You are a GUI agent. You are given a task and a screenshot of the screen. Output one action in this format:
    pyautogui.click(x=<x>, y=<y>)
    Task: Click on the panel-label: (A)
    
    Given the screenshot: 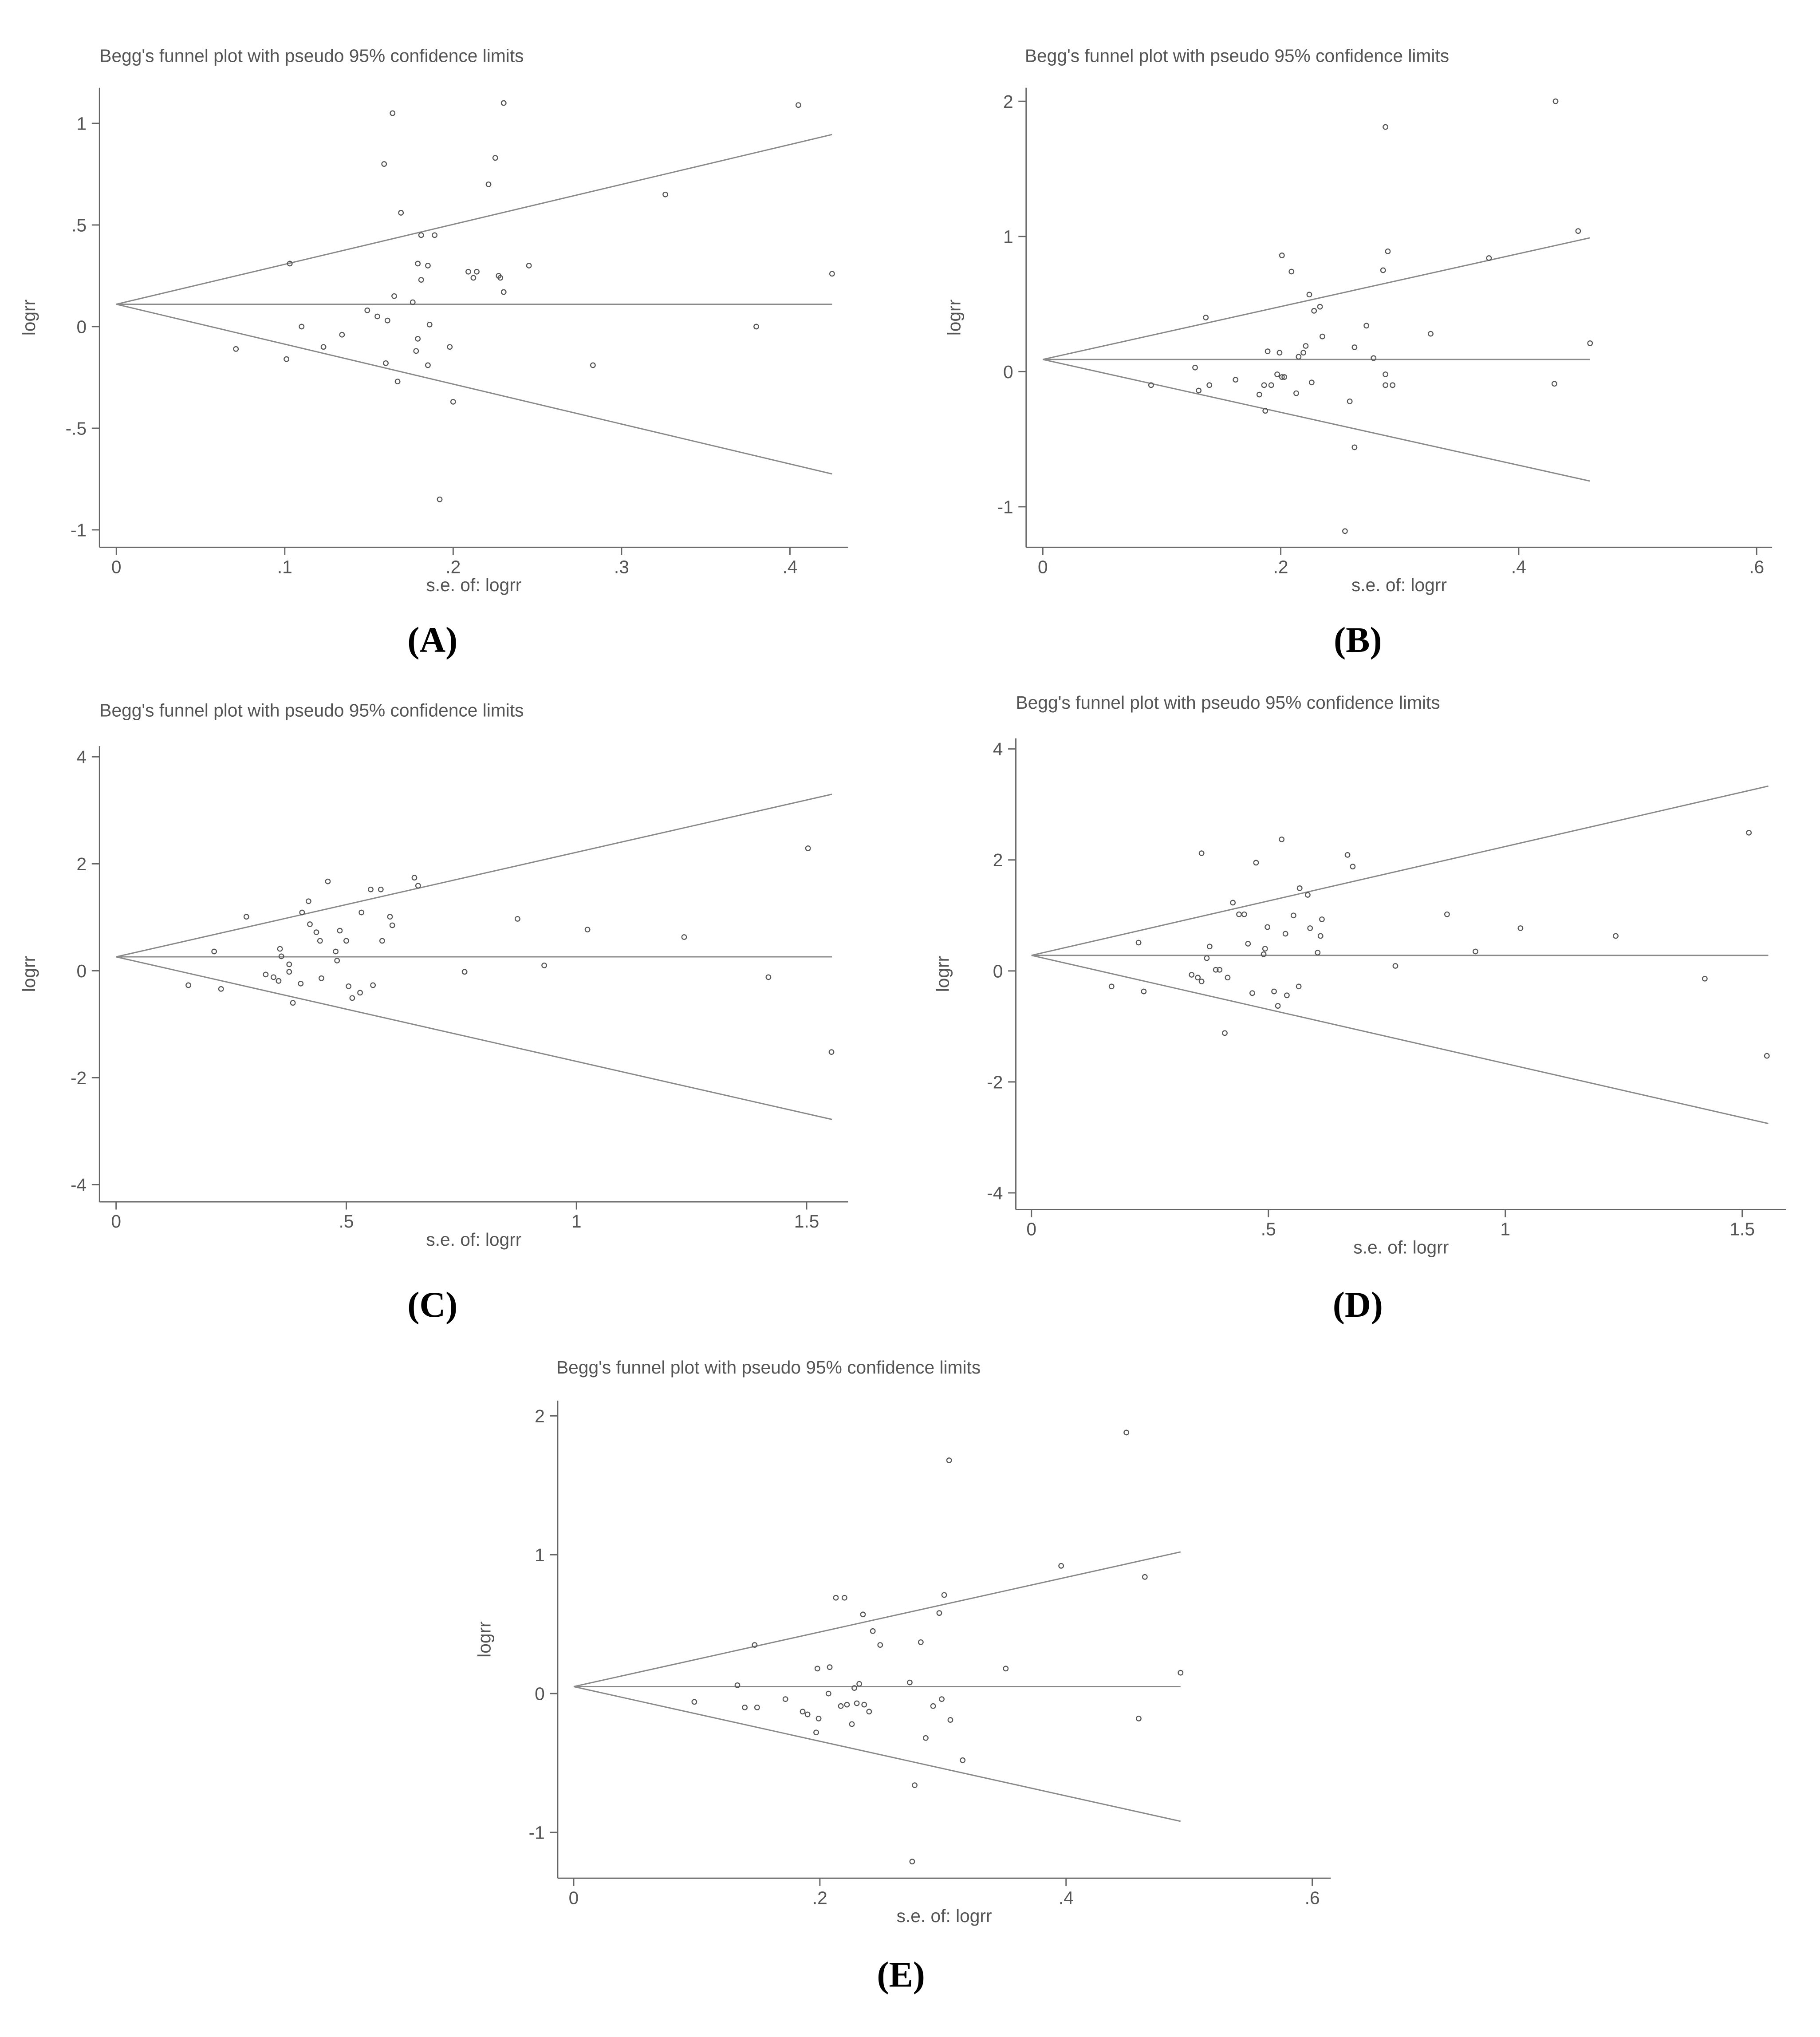 What is the action you would take?
    pyautogui.click(x=432, y=640)
    